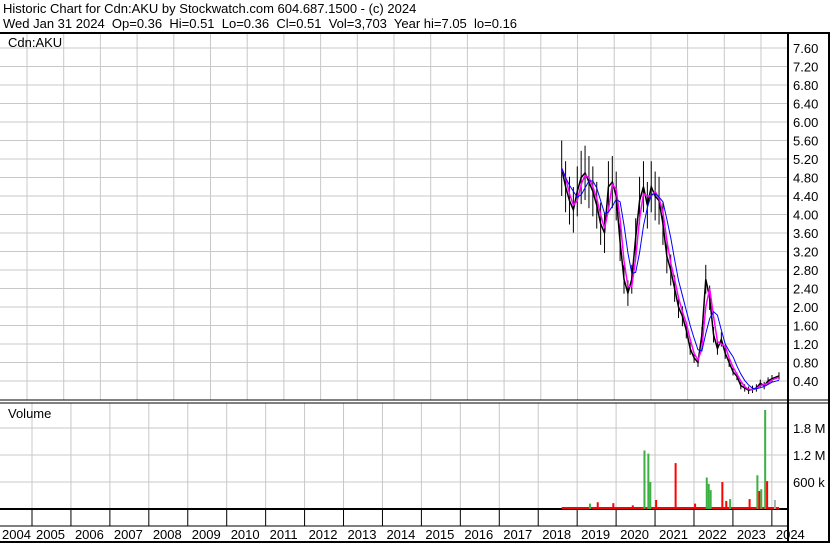 The width and height of the screenshot is (830, 543). I want to click on price-tick-label: 1.60, so click(805, 326).